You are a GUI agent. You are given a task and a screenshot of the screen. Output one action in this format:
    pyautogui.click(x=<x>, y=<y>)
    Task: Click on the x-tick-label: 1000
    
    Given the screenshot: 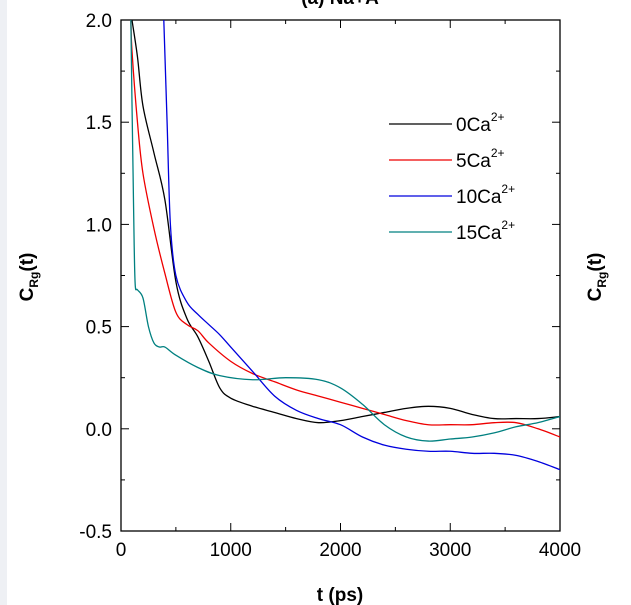 What is the action you would take?
    pyautogui.click(x=231, y=550)
    